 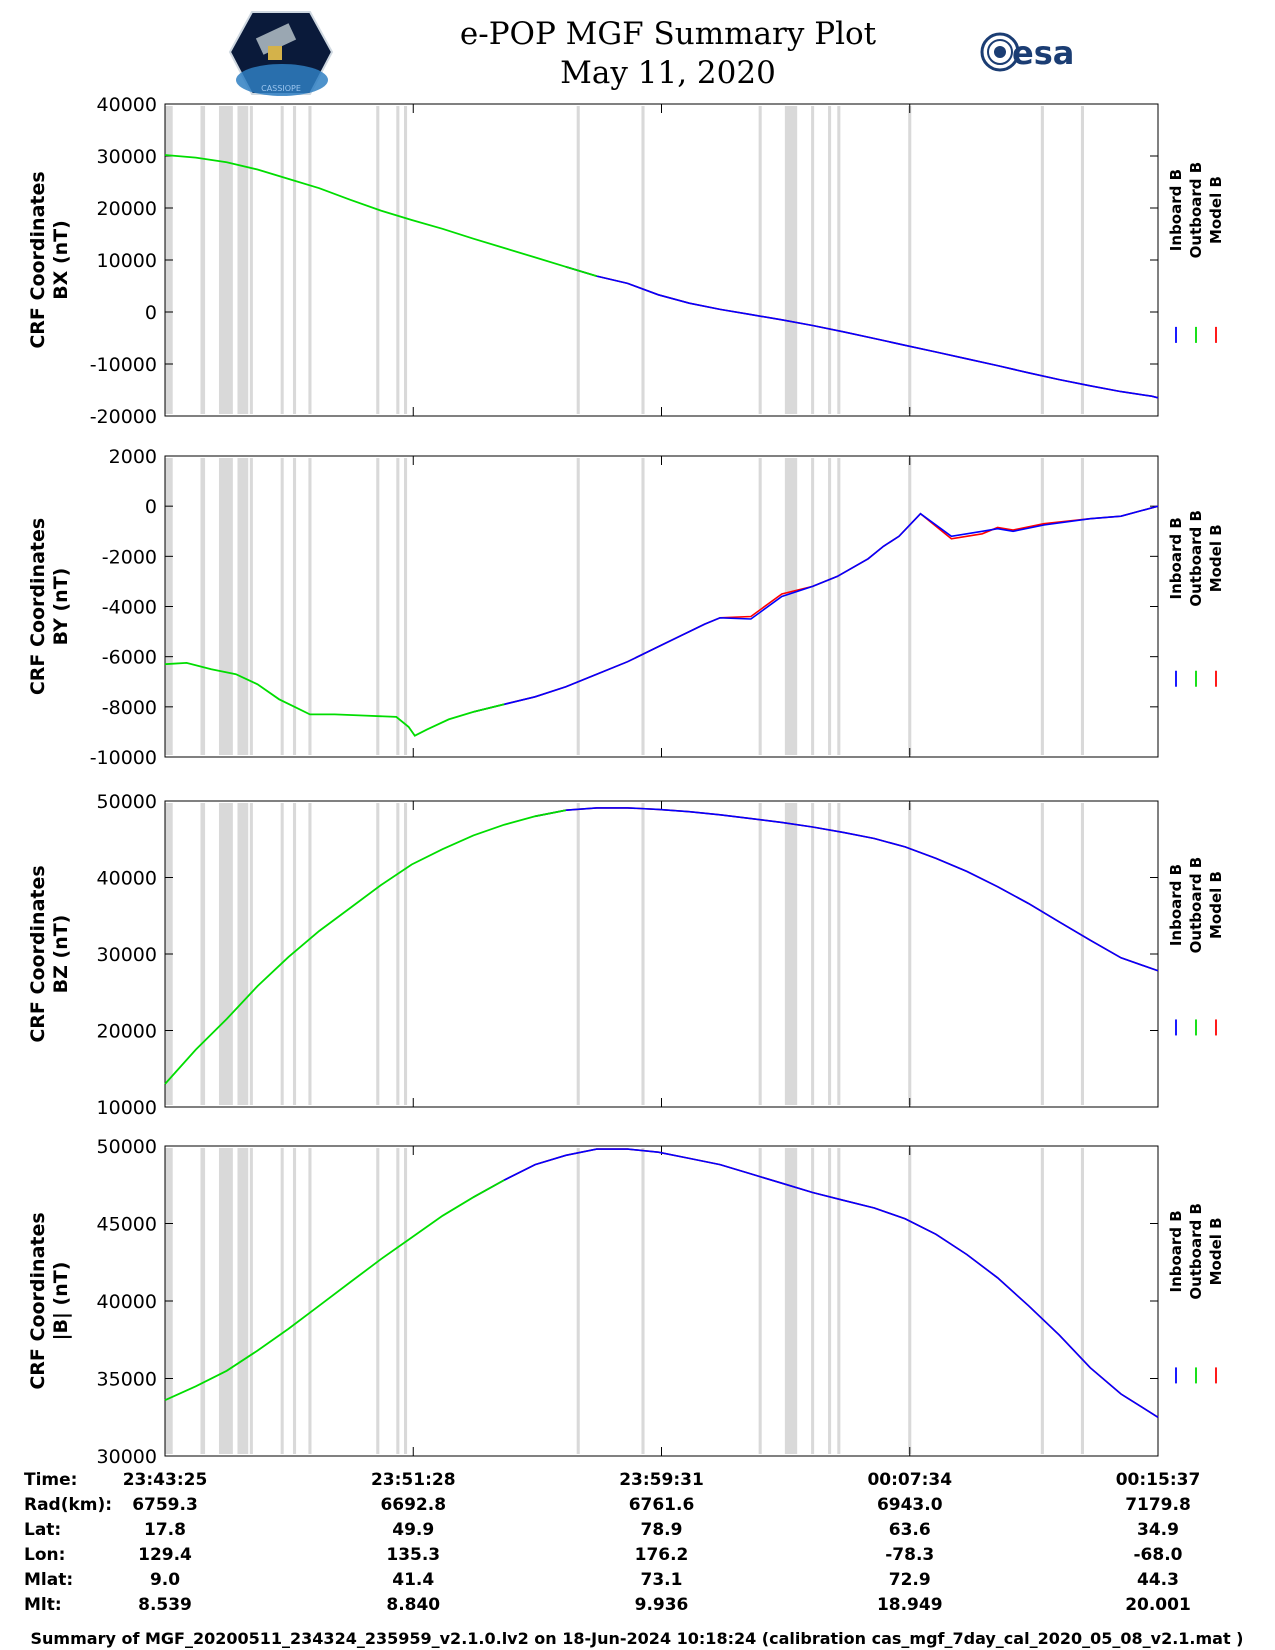 What do you see at coordinates (1027, 52) in the screenshot?
I see `esa-logo: esa` at bounding box center [1027, 52].